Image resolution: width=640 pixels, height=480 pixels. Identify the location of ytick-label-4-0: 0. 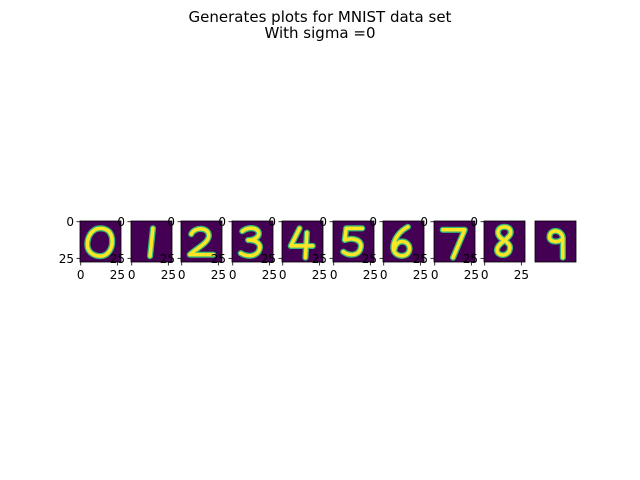
(272, 222).